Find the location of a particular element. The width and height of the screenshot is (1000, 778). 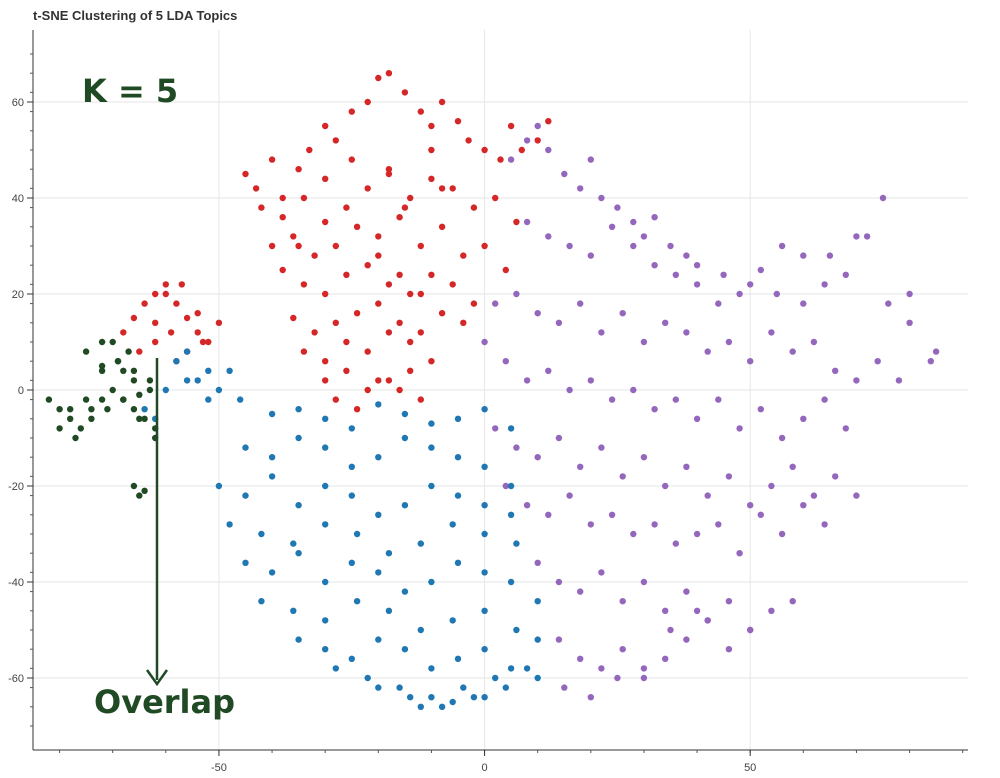

y-tick-label: -40 is located at coordinates (16, 583).